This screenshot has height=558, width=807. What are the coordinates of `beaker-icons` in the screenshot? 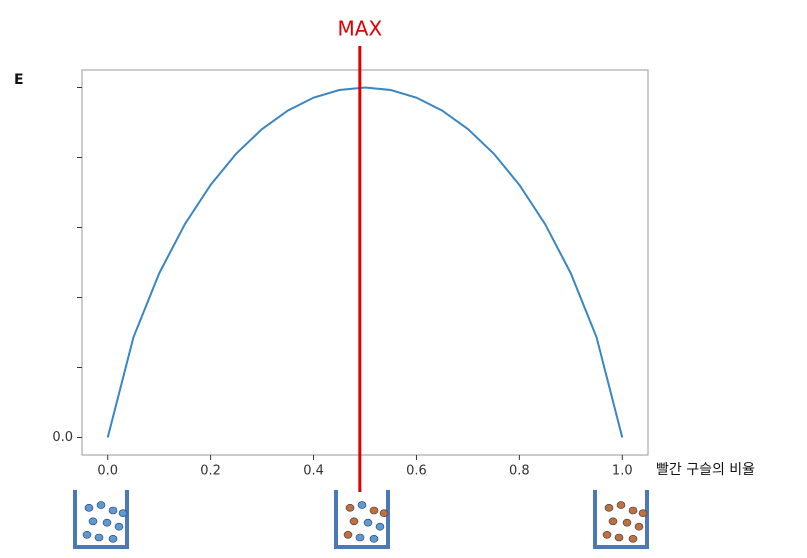 It's located at (361, 519).